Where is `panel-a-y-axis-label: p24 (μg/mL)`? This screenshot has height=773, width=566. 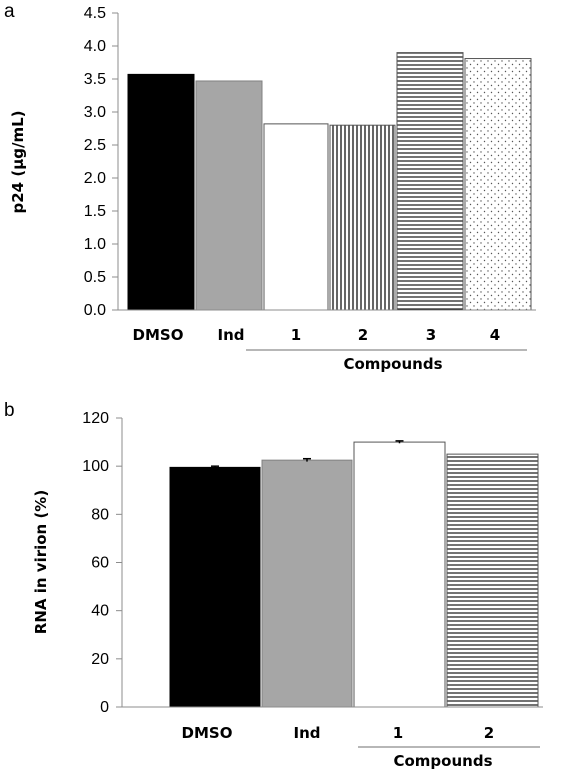
panel-a-y-axis-label: p24 (μg/mL) is located at coordinates (18, 162).